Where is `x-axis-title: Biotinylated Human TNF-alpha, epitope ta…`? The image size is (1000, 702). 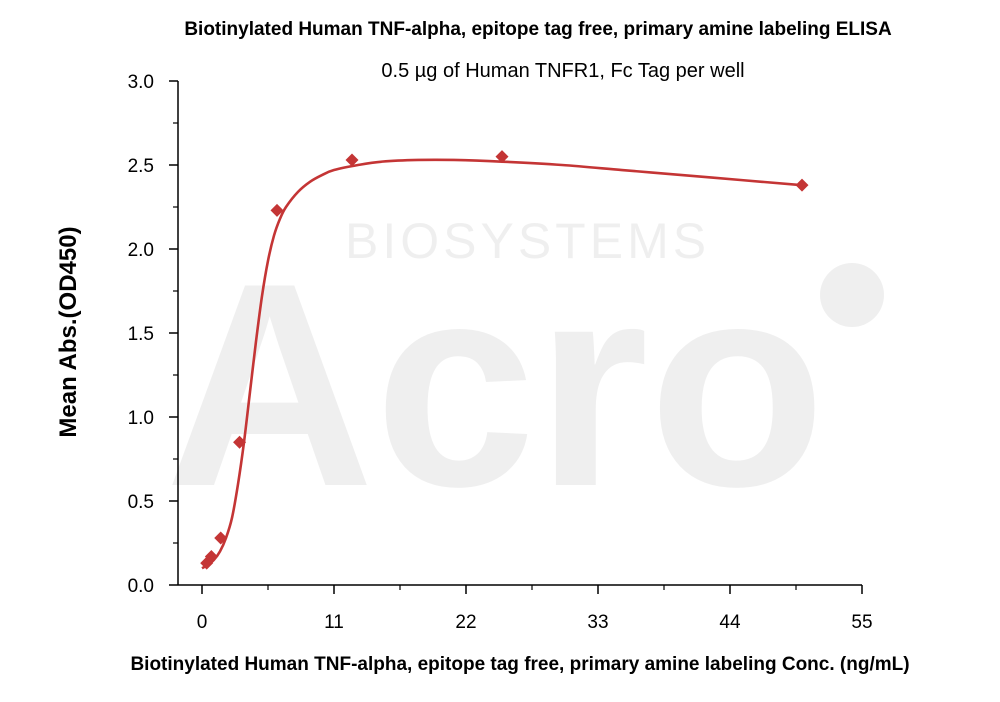 x-axis-title: Biotinylated Human TNF-alpha, epitope ta… is located at coordinates (519, 664).